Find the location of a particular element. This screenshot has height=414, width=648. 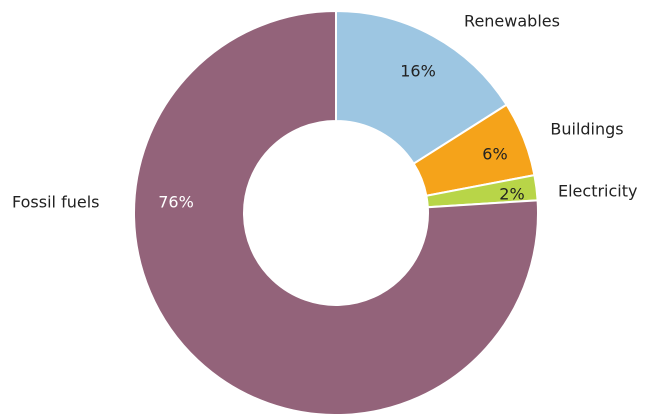

value-label: 76% is located at coordinates (176, 202).